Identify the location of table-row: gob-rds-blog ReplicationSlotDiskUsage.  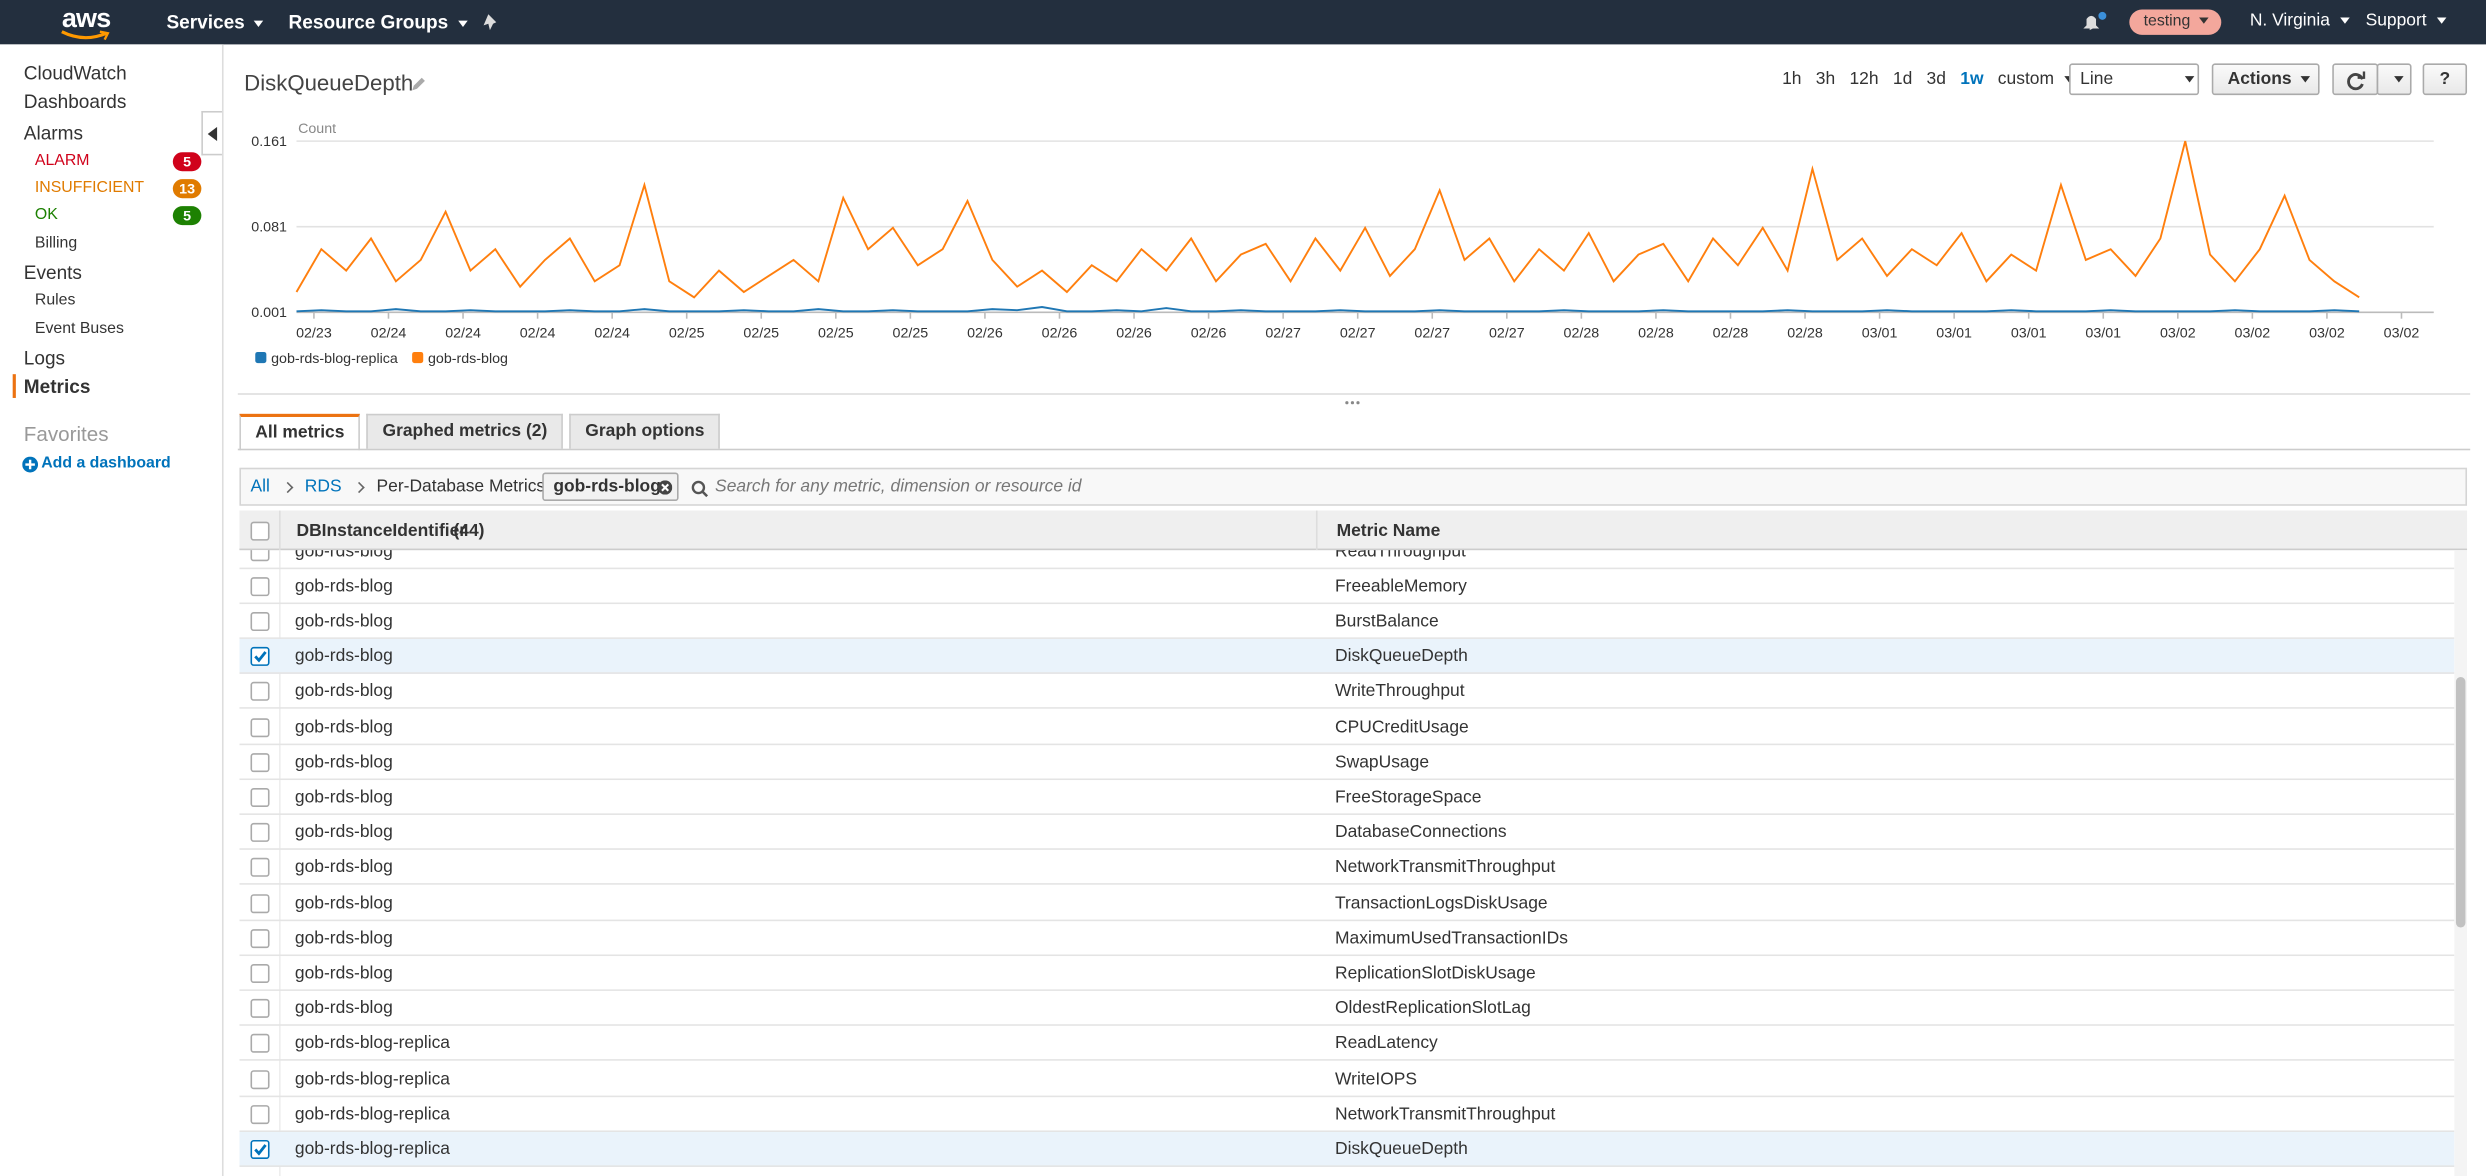
(1346, 973).